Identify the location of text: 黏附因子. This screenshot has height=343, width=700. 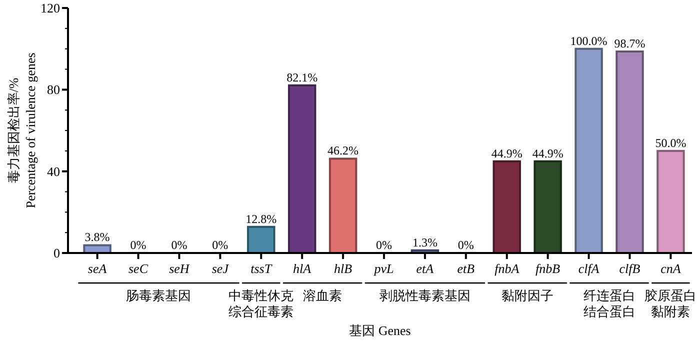
(527, 295).